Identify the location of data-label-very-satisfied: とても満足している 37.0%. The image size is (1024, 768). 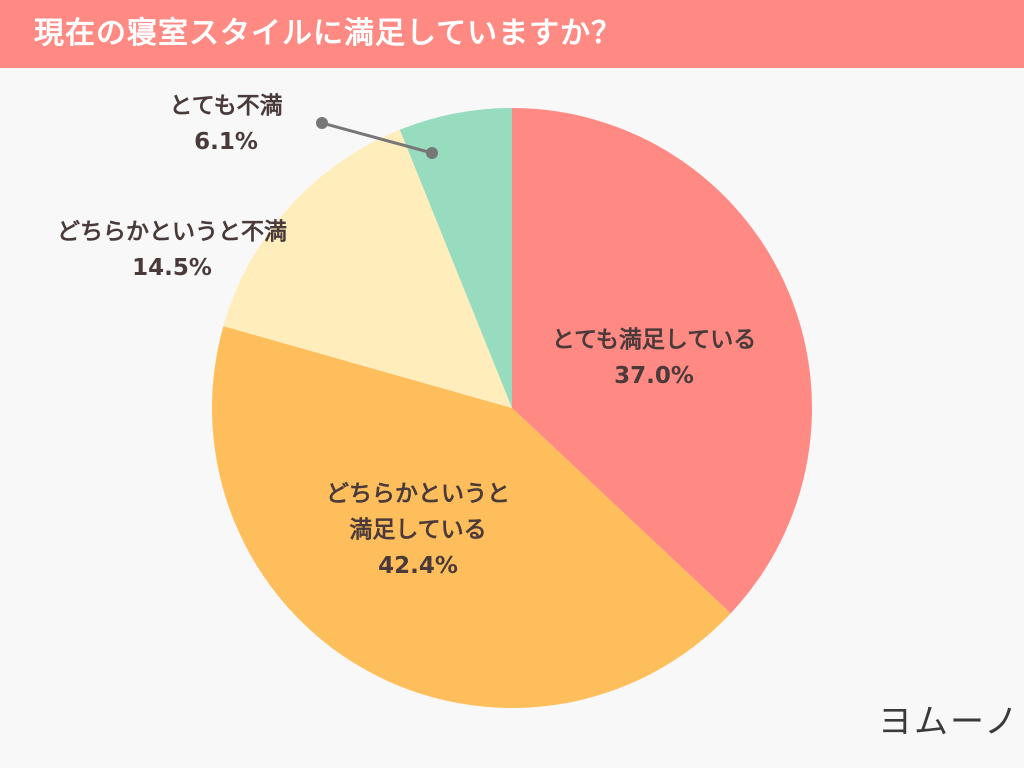
(654, 358).